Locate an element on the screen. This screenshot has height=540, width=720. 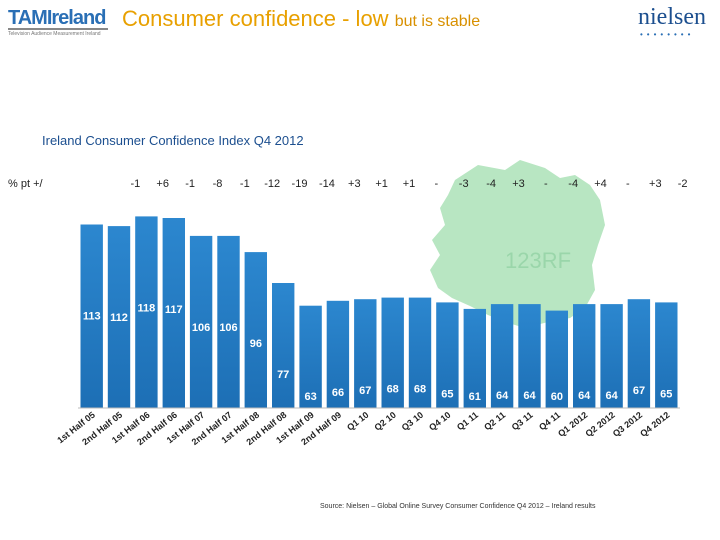
change-row-label: % pt +/ is located at coordinates (25, 184).